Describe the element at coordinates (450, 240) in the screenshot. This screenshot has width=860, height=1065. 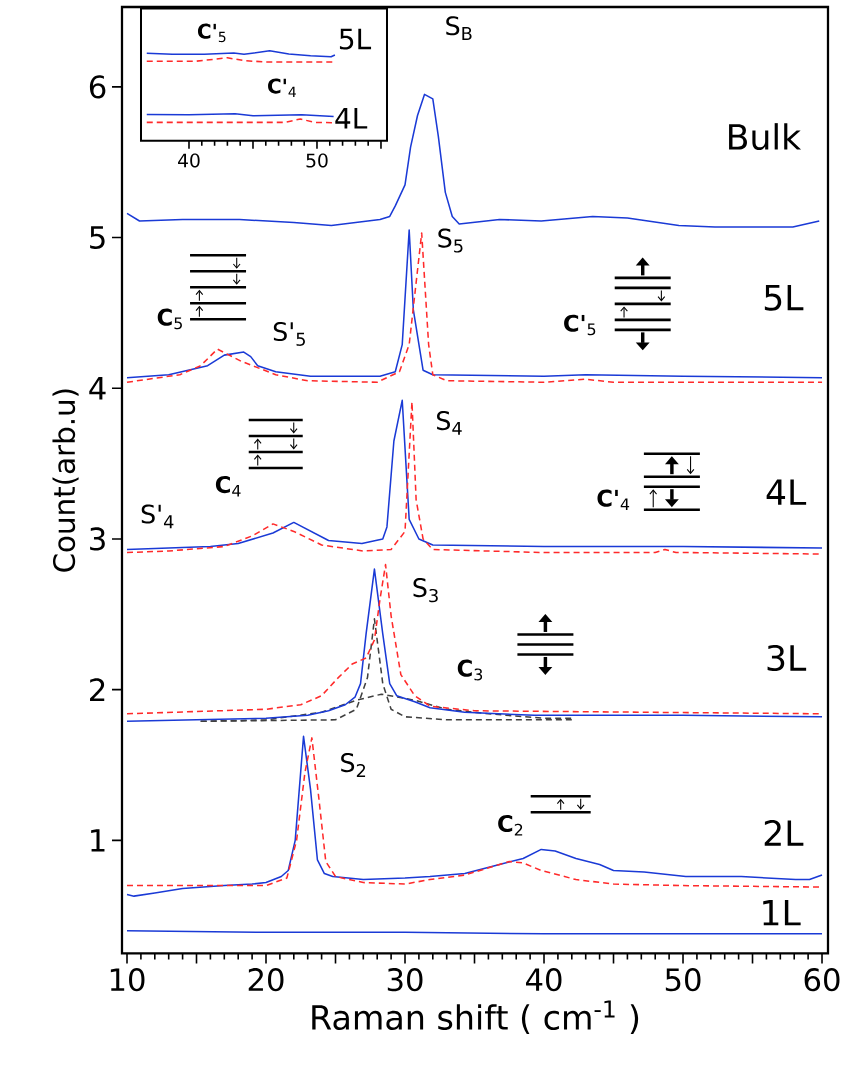
I see `annotation: S$_{5}$` at that location.